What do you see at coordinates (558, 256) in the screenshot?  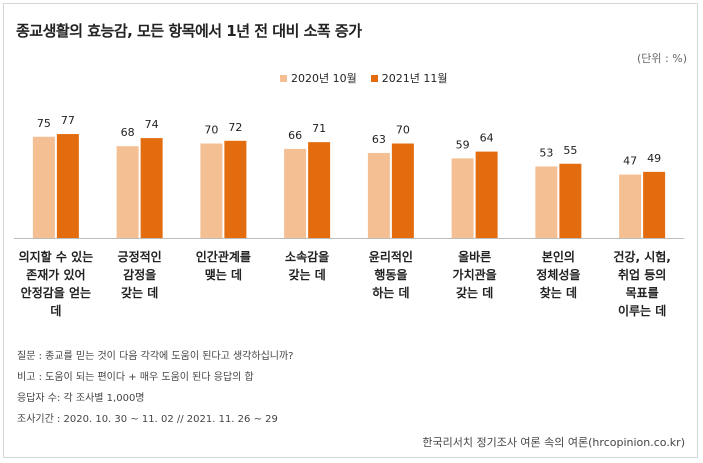 I see `category-label-6-line-0: 본인의` at bounding box center [558, 256].